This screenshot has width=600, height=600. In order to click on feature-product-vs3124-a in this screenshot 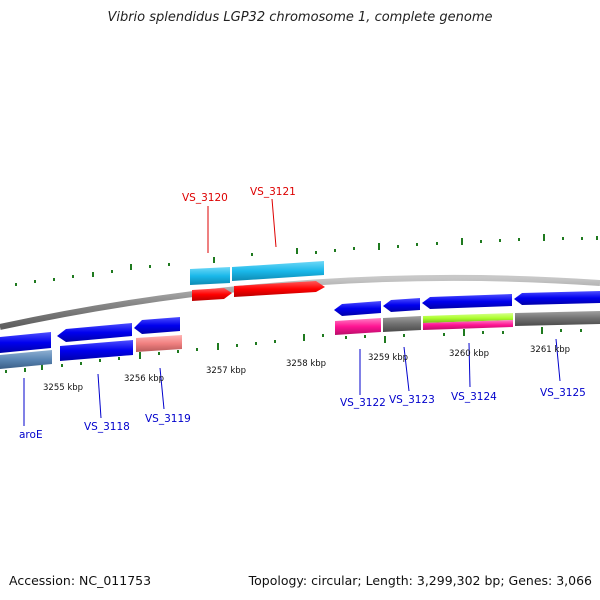, I will do `click(468, 318)`.